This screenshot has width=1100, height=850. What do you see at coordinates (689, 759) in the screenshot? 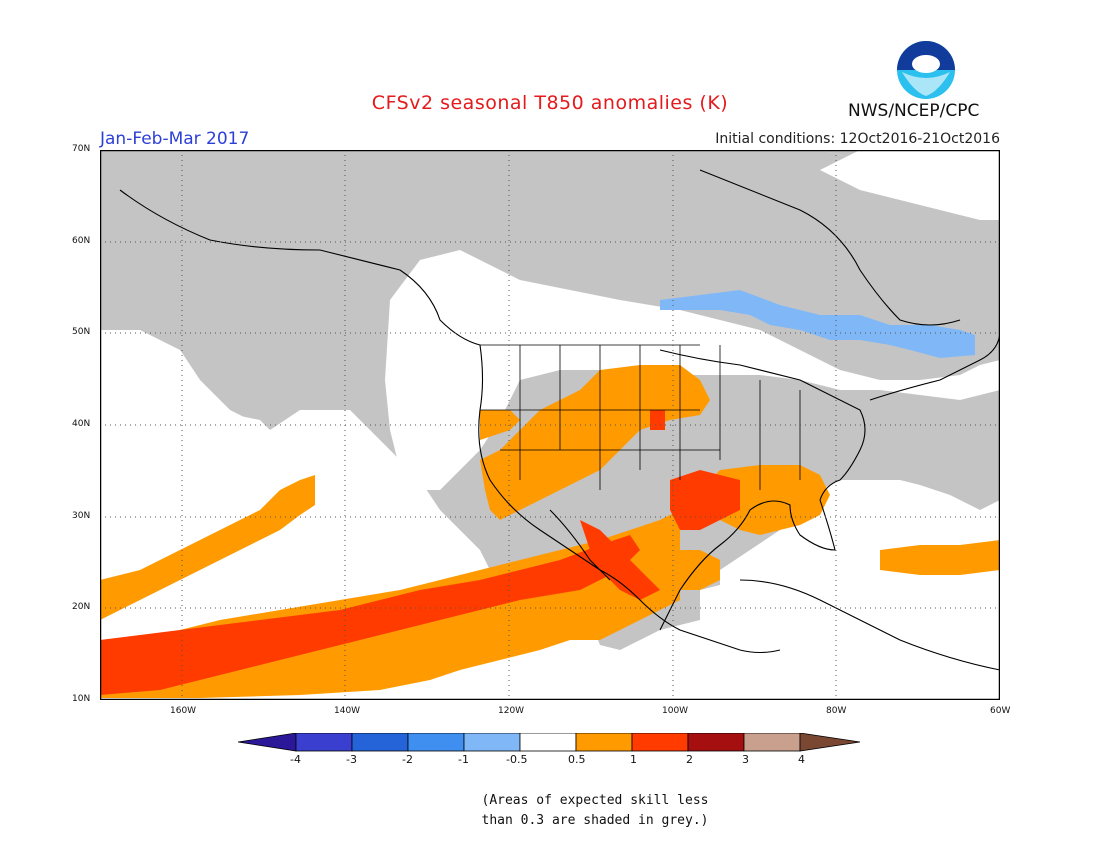
I see `colorbar-label: 2` at bounding box center [689, 759].